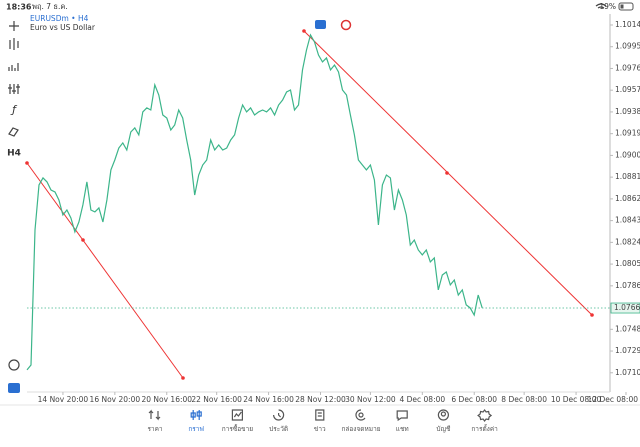 The height and width of the screenshot is (447, 640). What do you see at coordinates (626, 6) in the screenshot?
I see `battery-icon` at bounding box center [626, 6].